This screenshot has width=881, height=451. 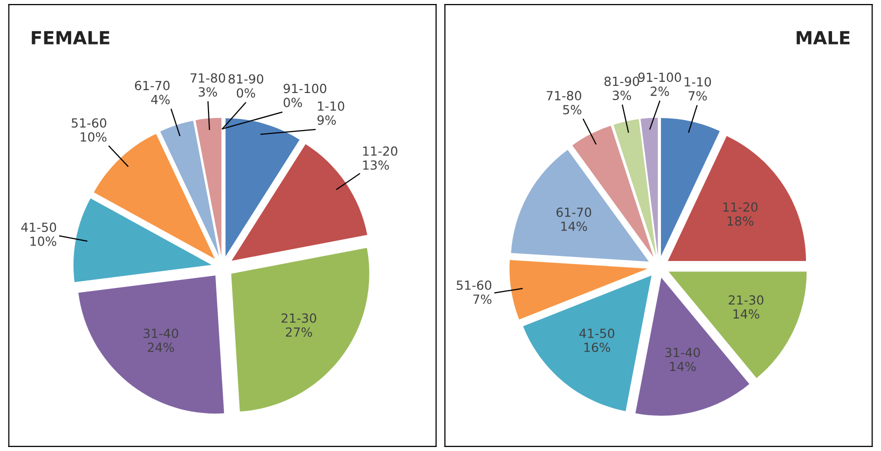 I want to click on data-label: 5%, so click(x=572, y=109).